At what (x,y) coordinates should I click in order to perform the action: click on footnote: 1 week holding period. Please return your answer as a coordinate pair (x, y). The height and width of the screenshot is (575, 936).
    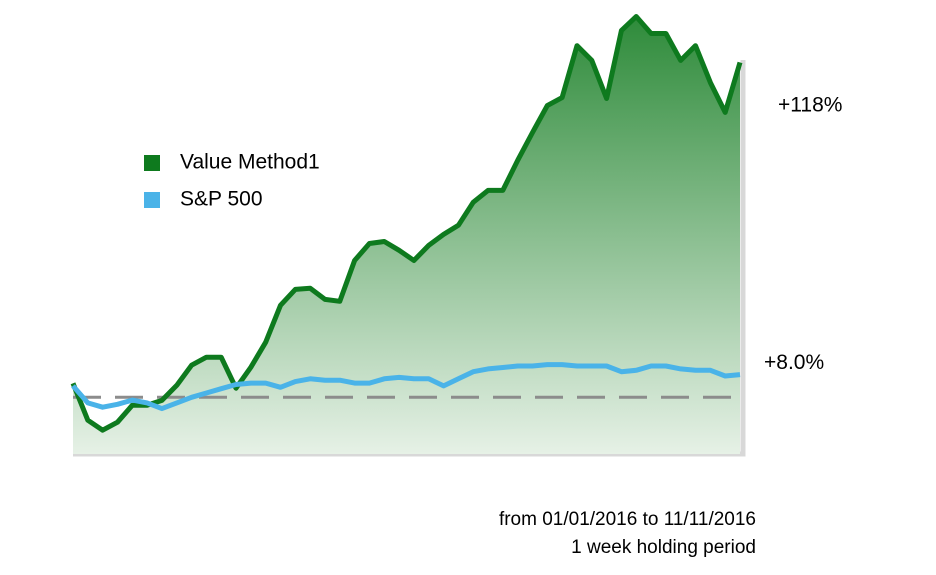
    Looking at the image, I should click on (663, 547).